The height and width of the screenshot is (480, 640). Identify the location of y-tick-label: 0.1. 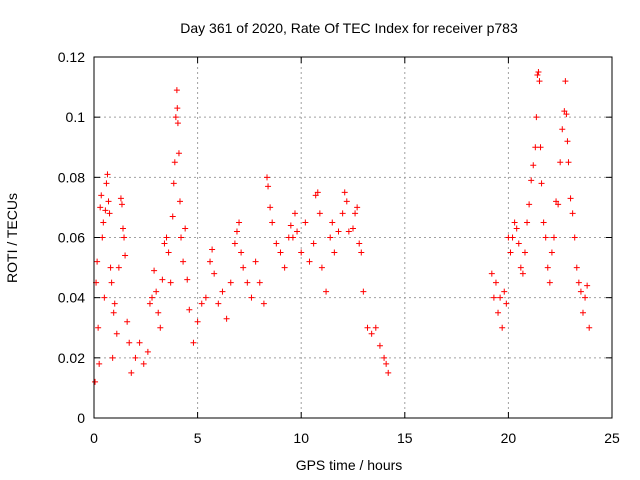
(76, 117).